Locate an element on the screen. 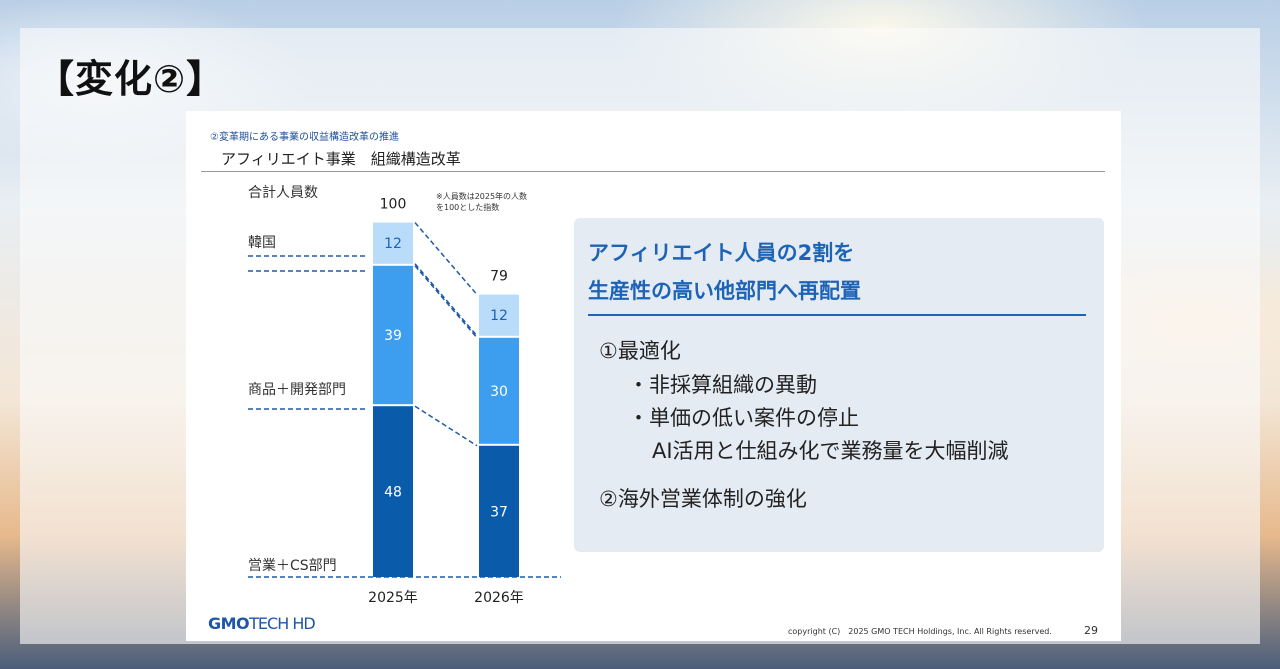 This screenshot has height=669, width=1280. callout-headline-line-1: アフィリエイト人員の2割を is located at coordinates (721, 253).